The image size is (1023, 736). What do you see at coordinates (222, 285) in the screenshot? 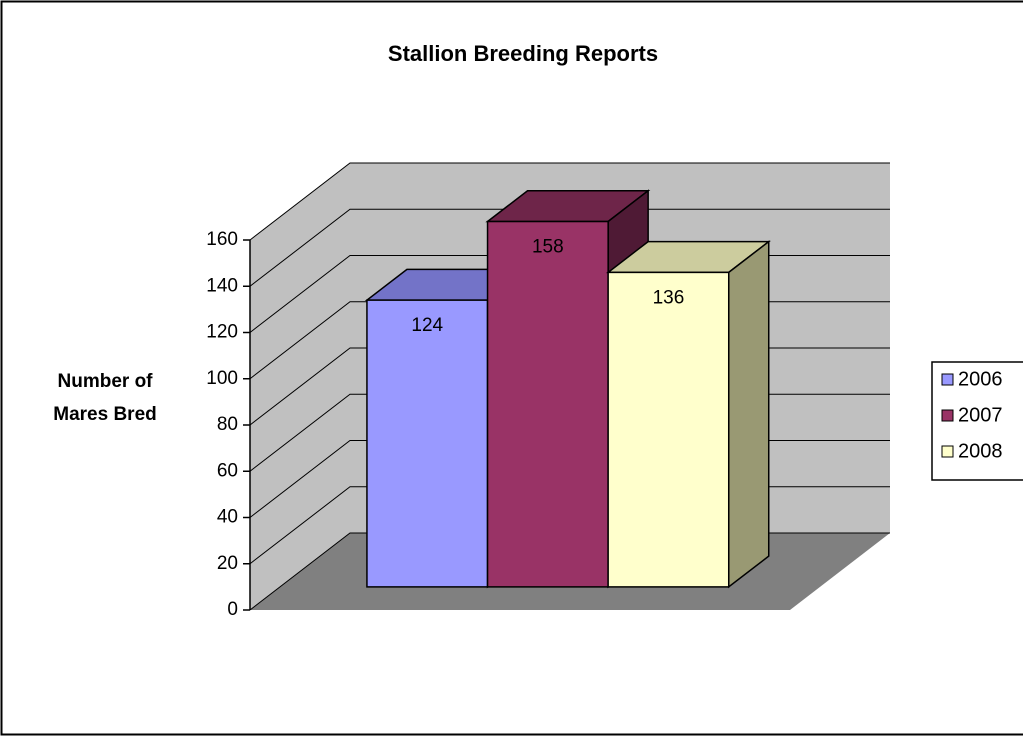
I see `y-tick-label: 140` at bounding box center [222, 285].